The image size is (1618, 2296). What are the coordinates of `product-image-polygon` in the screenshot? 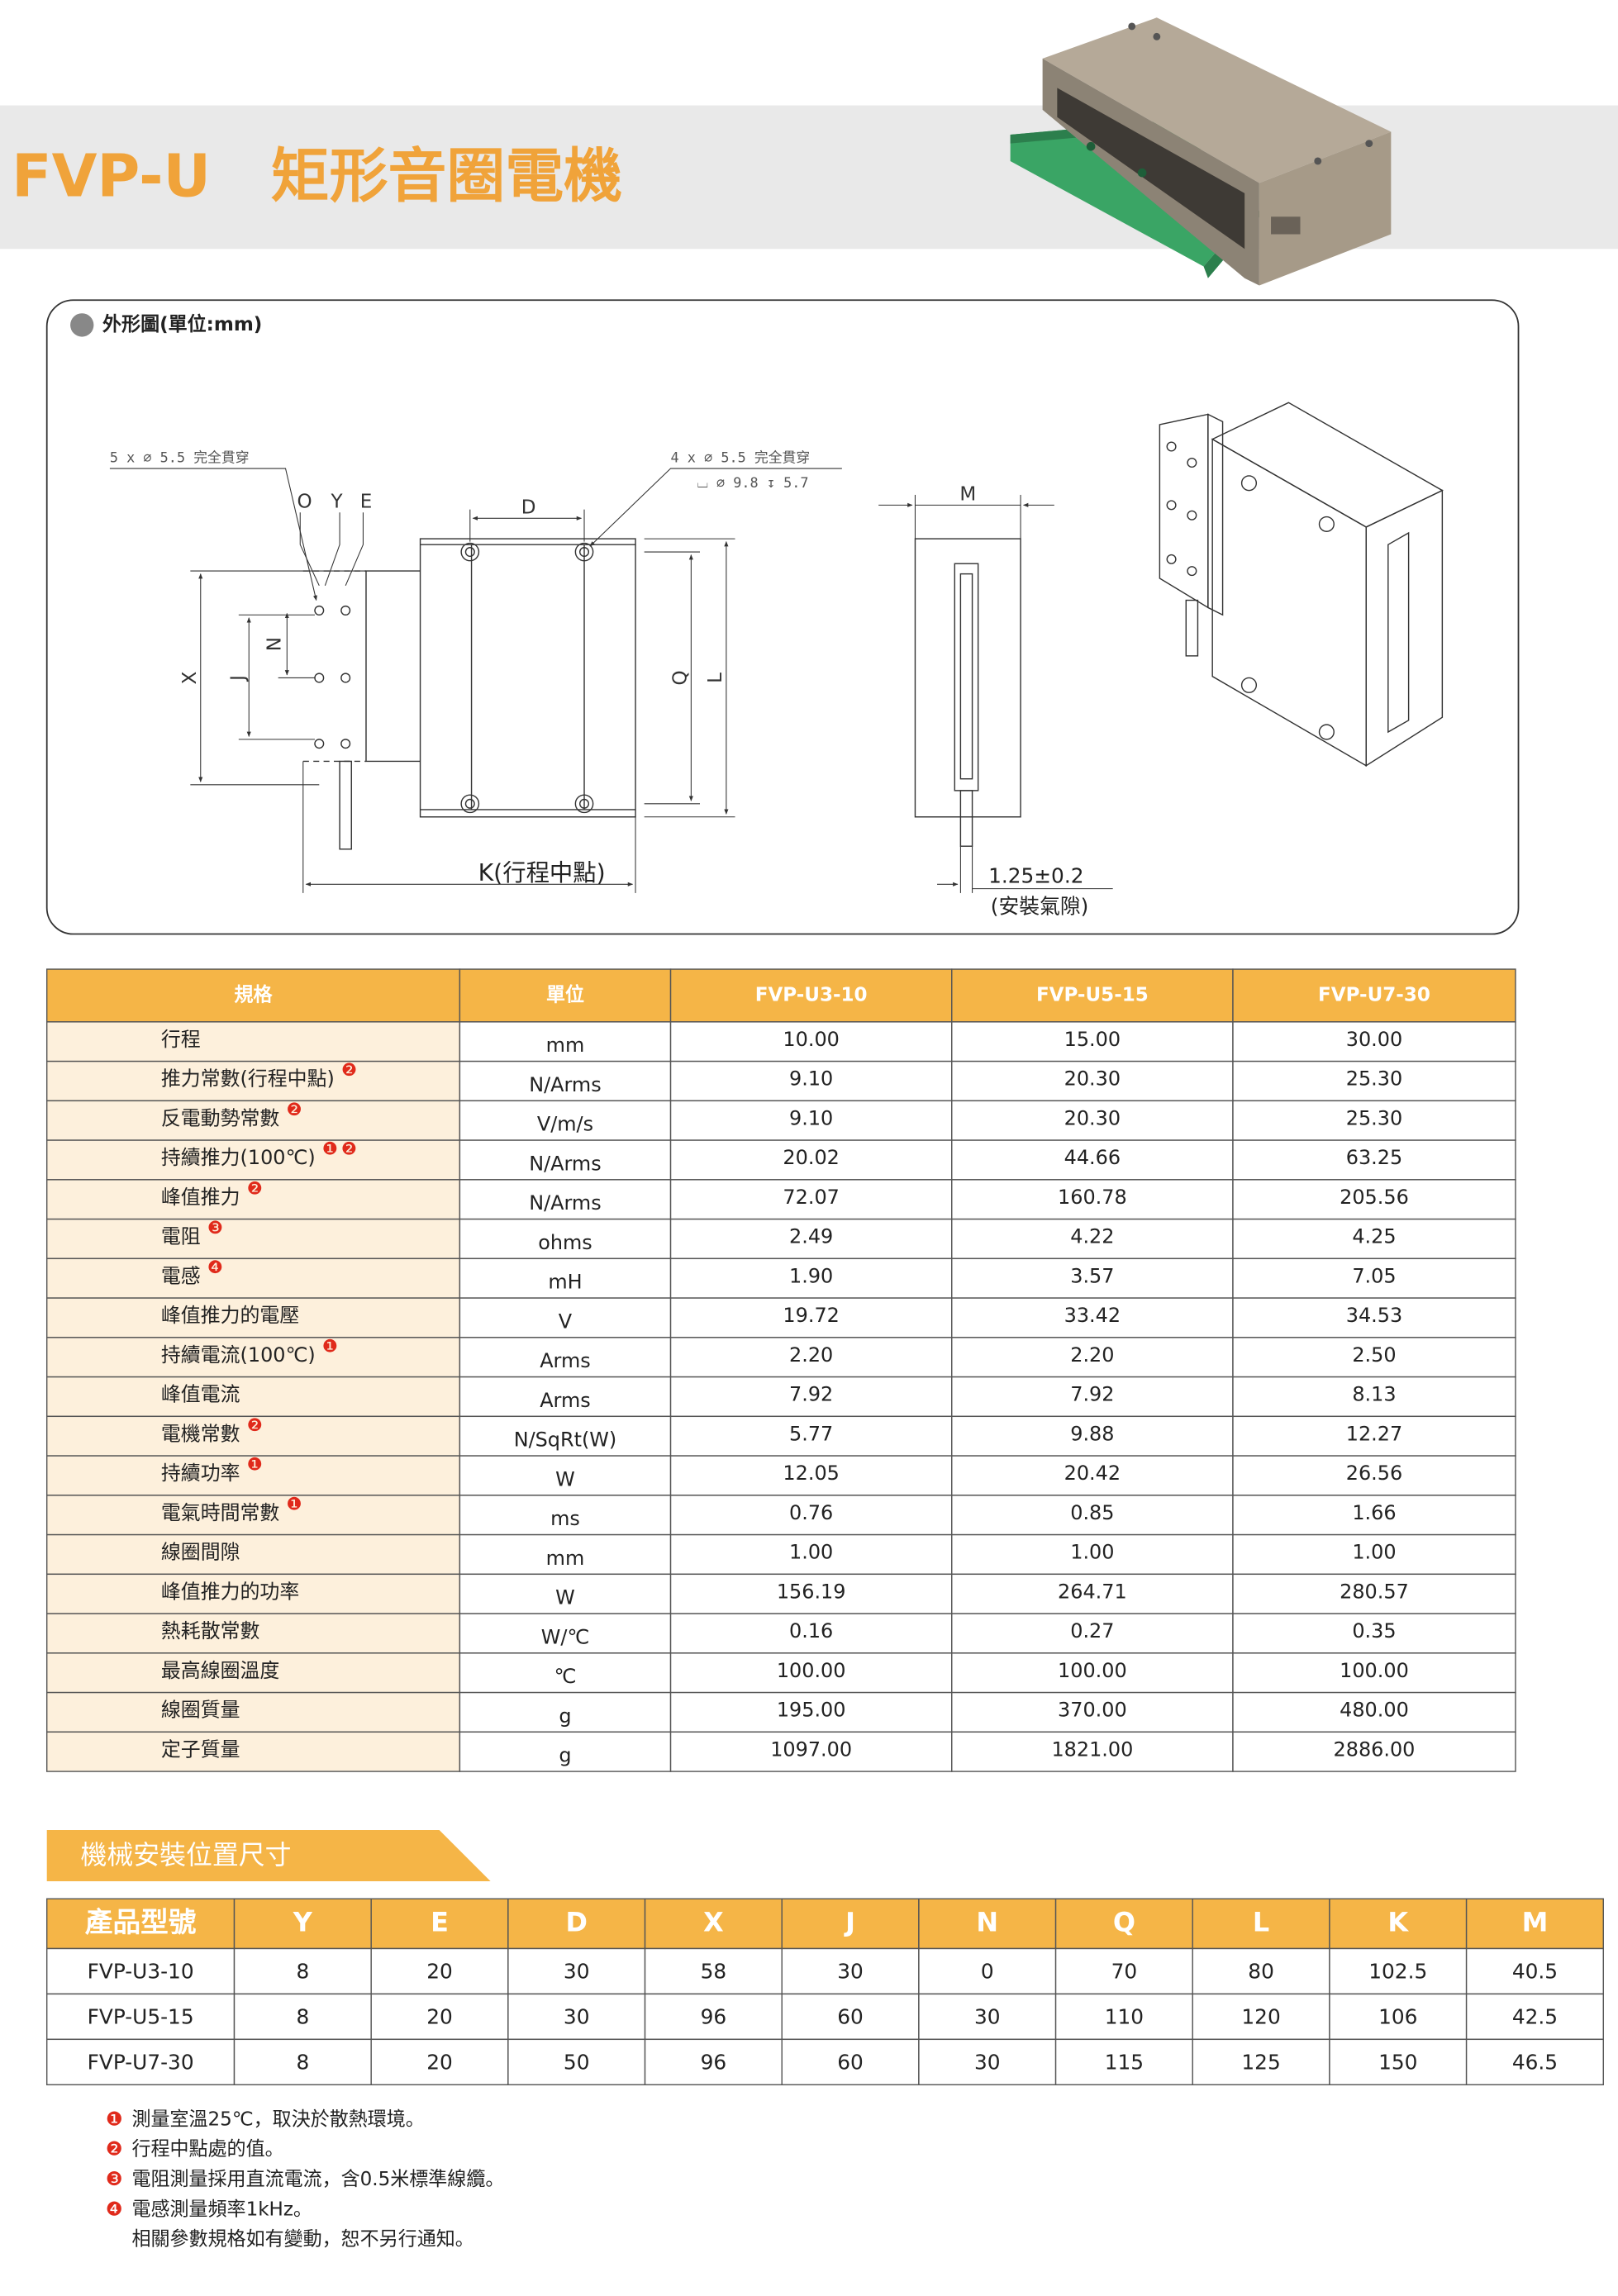 It's located at (1136, 199).